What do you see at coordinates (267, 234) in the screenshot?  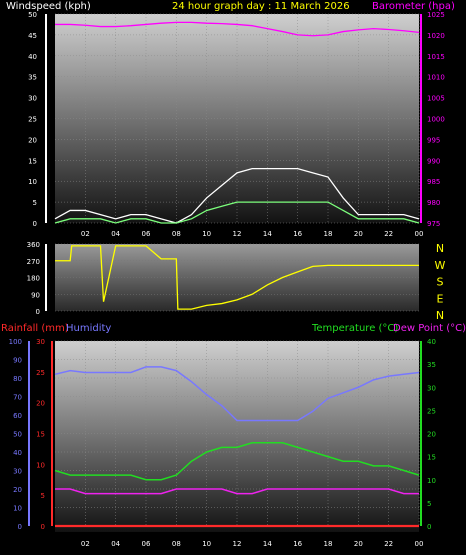 I see `wind-x-tick-label: 14` at bounding box center [267, 234].